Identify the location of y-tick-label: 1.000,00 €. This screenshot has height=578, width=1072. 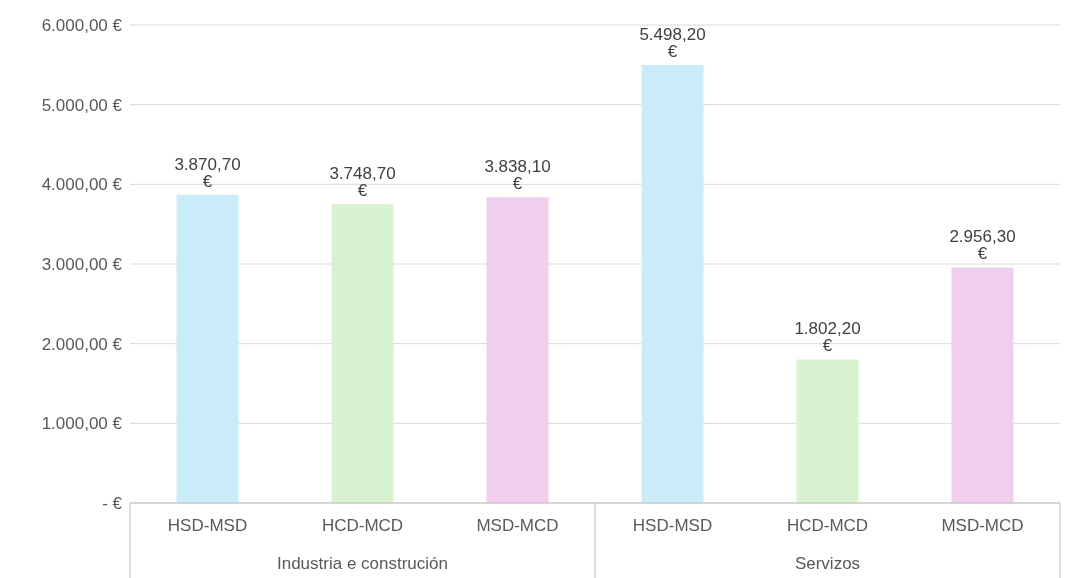
(82, 424).